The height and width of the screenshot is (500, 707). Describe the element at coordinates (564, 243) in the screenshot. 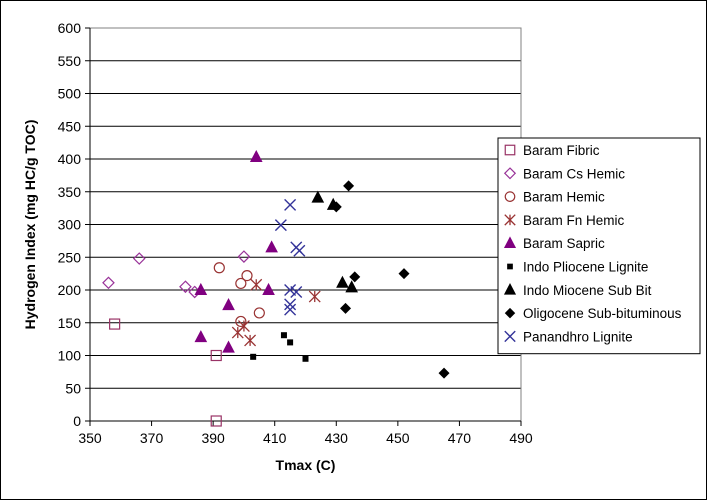

I see `legend-label: Baram Sapric` at that location.